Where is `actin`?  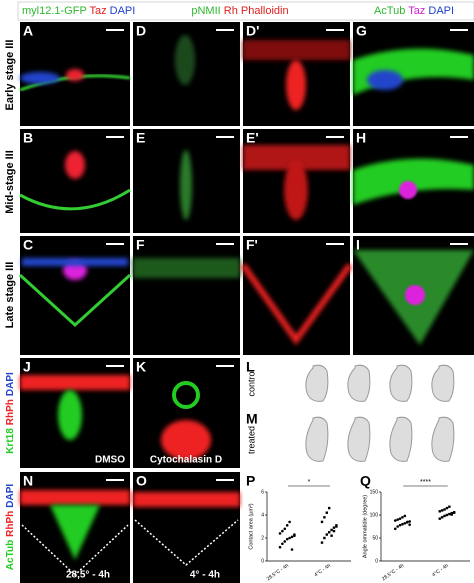
actin is located at coordinates (186, 440).